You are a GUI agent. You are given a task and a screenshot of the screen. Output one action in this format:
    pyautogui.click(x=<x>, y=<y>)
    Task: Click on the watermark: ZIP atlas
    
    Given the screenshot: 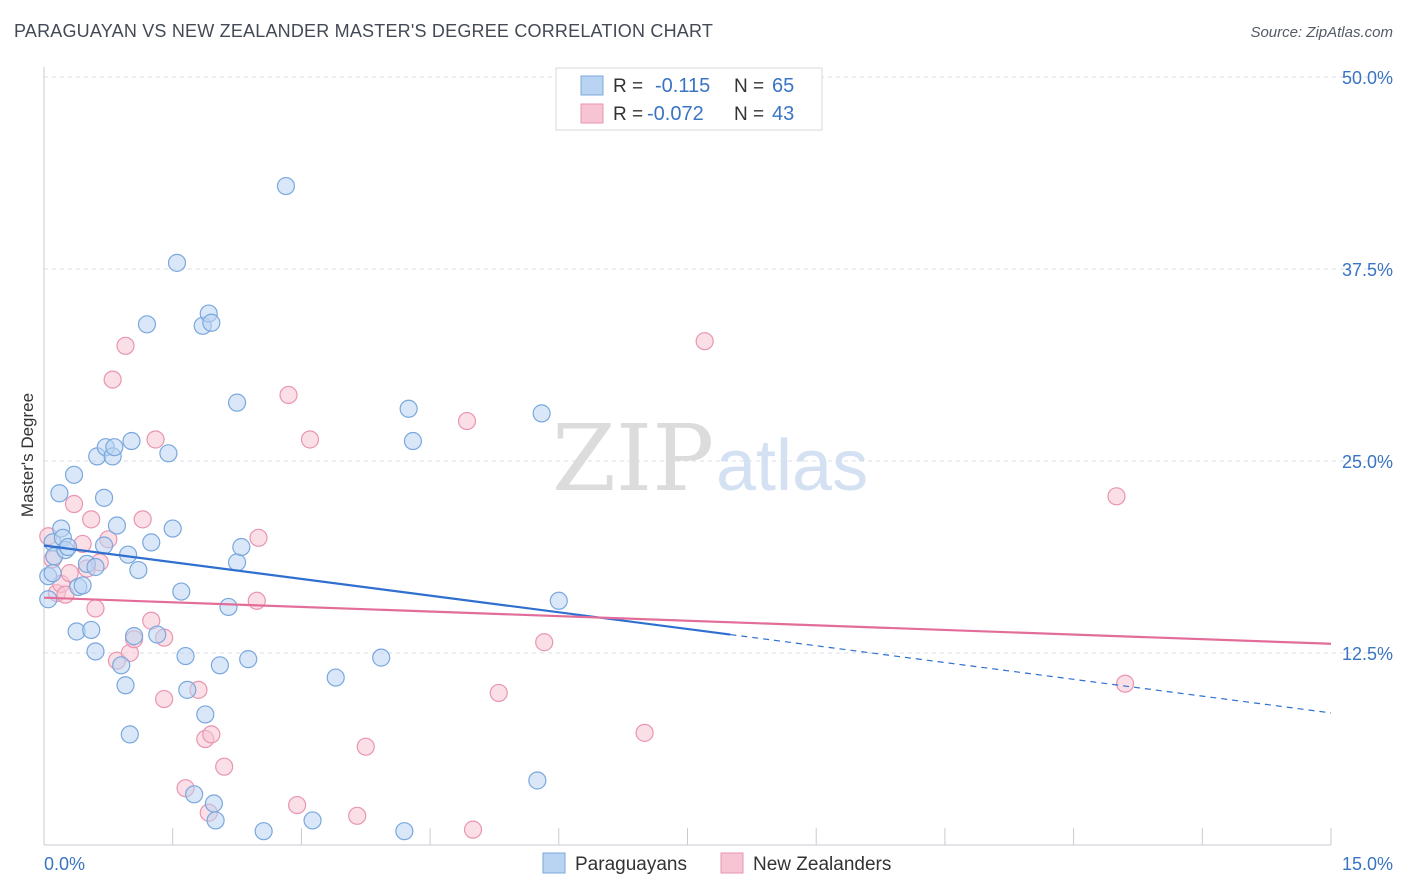 What is the action you would take?
    pyautogui.click(x=710, y=458)
    